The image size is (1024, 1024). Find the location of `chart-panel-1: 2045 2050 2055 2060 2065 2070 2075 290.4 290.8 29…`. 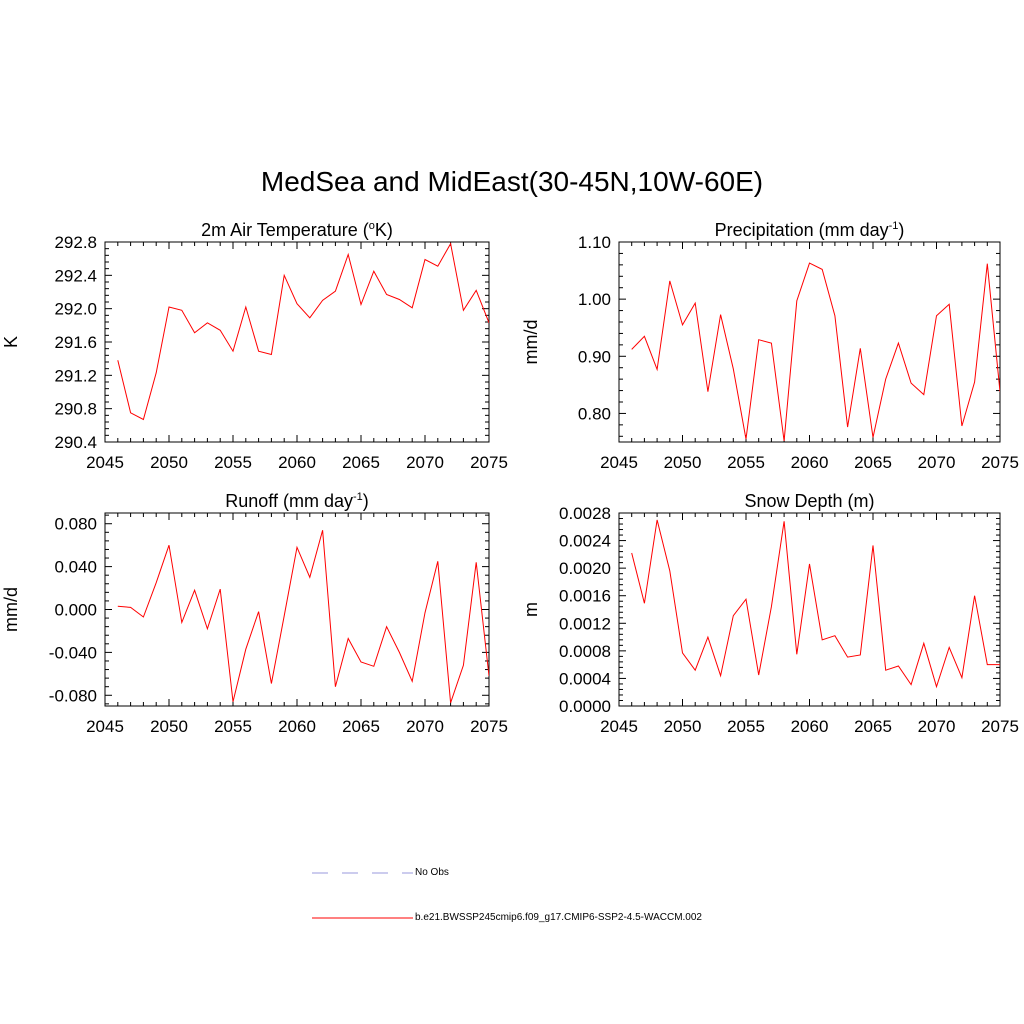

chart-panel-1: 2045 2050 2055 2060 2065 2070 2075 290.4 290.8 29… is located at coordinates (254, 346).